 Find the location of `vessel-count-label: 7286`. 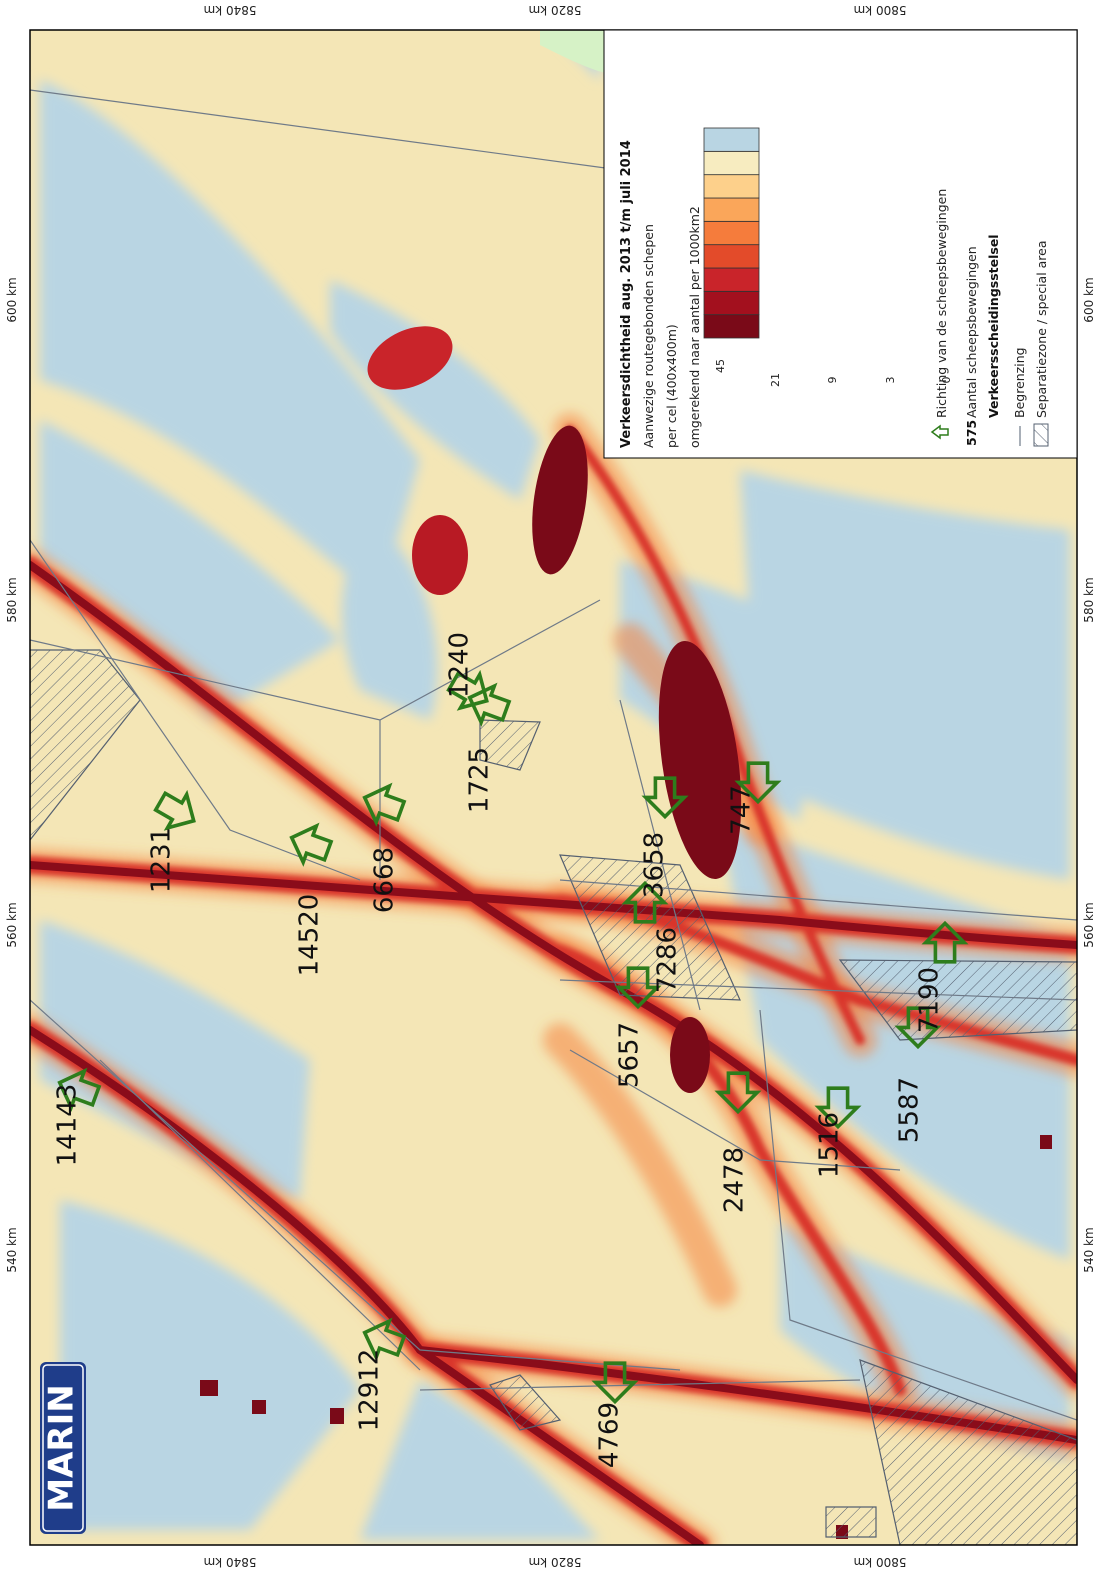

vessel-count-label: 7286 is located at coordinates (668, 960).